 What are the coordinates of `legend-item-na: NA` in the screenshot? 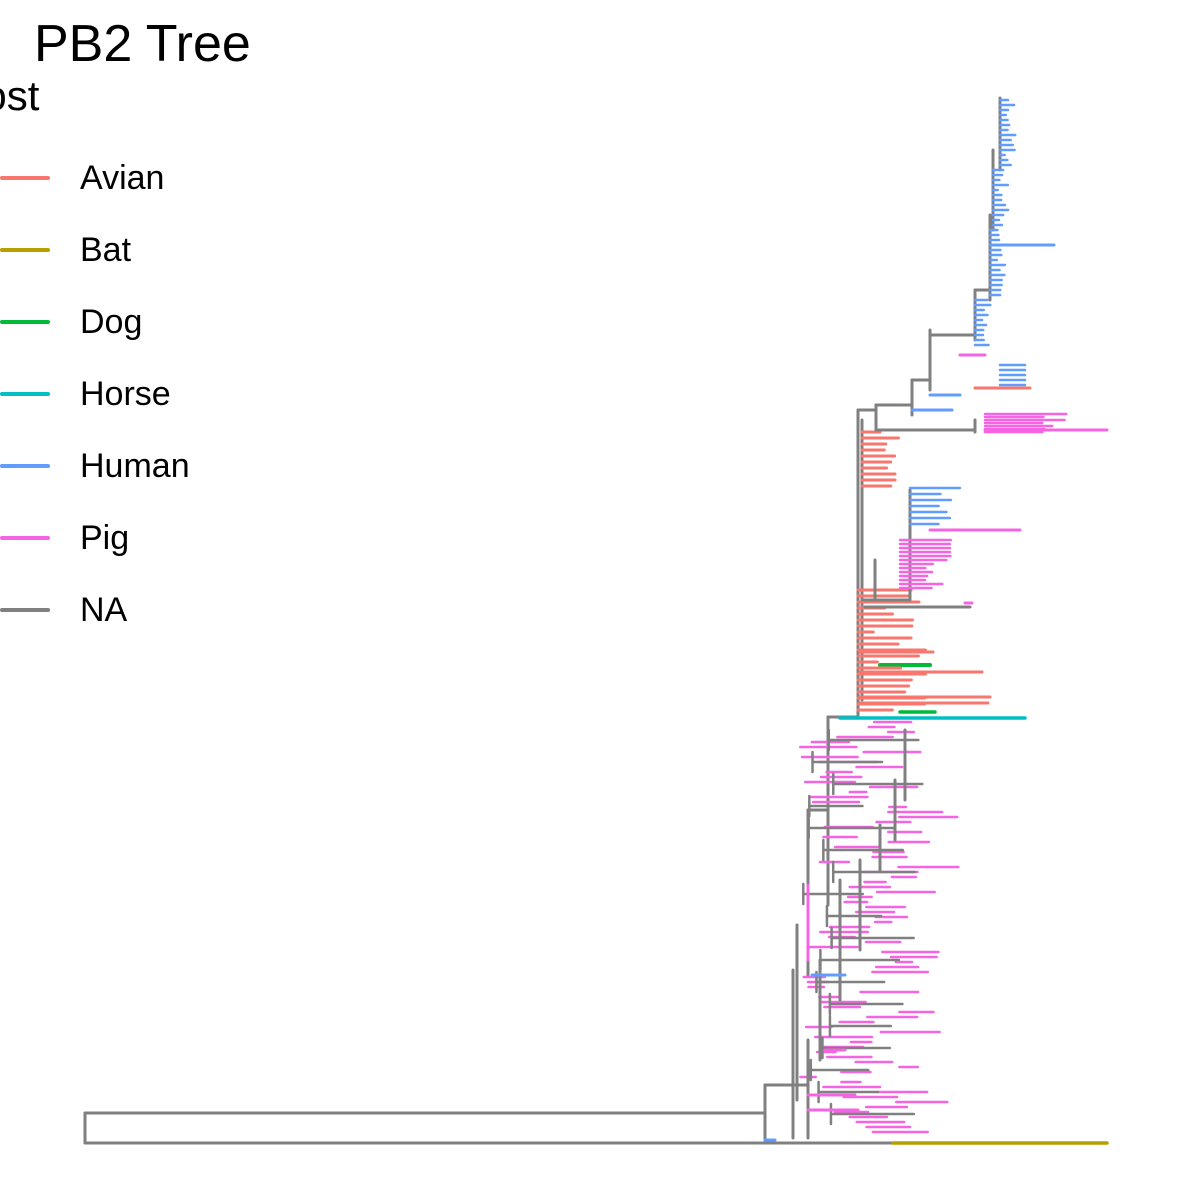 It's located at (130, 610).